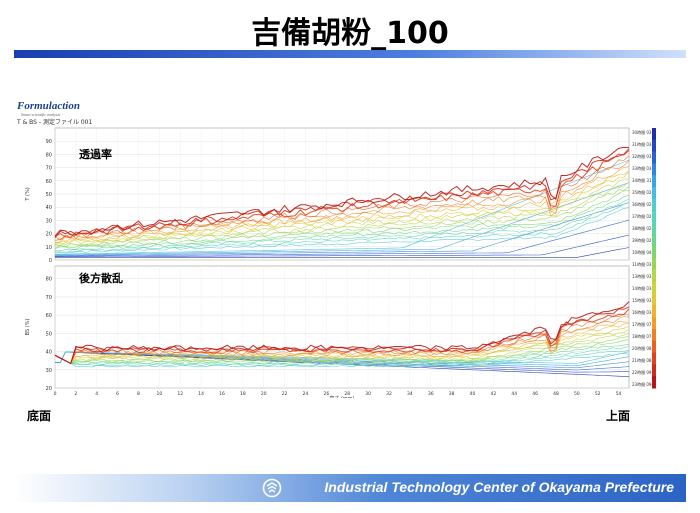 The width and height of the screenshot is (700, 513). Describe the element at coordinates (138, 394) in the screenshot. I see `x-tick-label: 8` at that location.